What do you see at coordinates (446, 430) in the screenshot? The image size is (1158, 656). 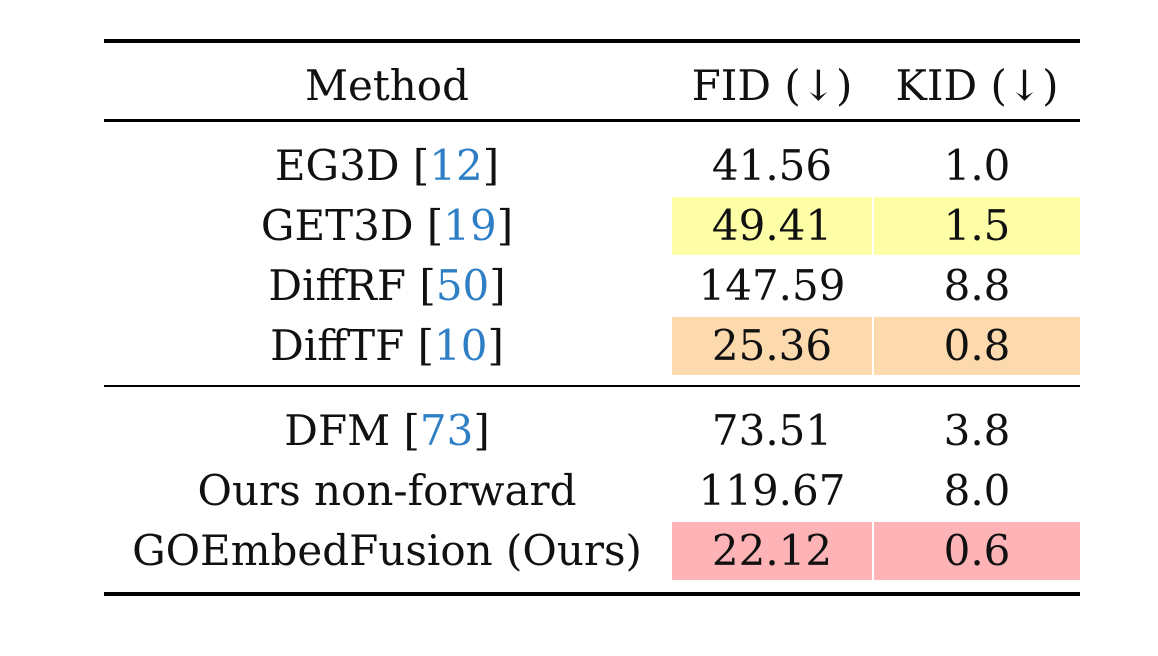 I see `citation-link: 73` at bounding box center [446, 430].